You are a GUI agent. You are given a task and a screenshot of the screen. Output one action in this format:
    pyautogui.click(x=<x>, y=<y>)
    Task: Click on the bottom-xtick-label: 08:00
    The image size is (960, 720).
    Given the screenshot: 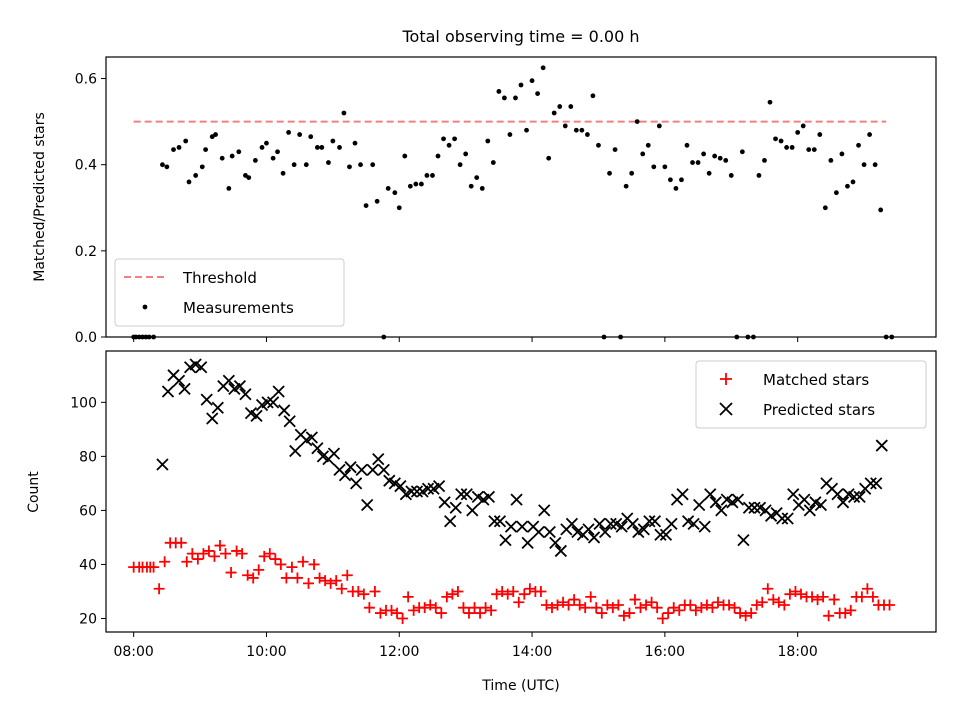 What is the action you would take?
    pyautogui.click(x=133, y=652)
    